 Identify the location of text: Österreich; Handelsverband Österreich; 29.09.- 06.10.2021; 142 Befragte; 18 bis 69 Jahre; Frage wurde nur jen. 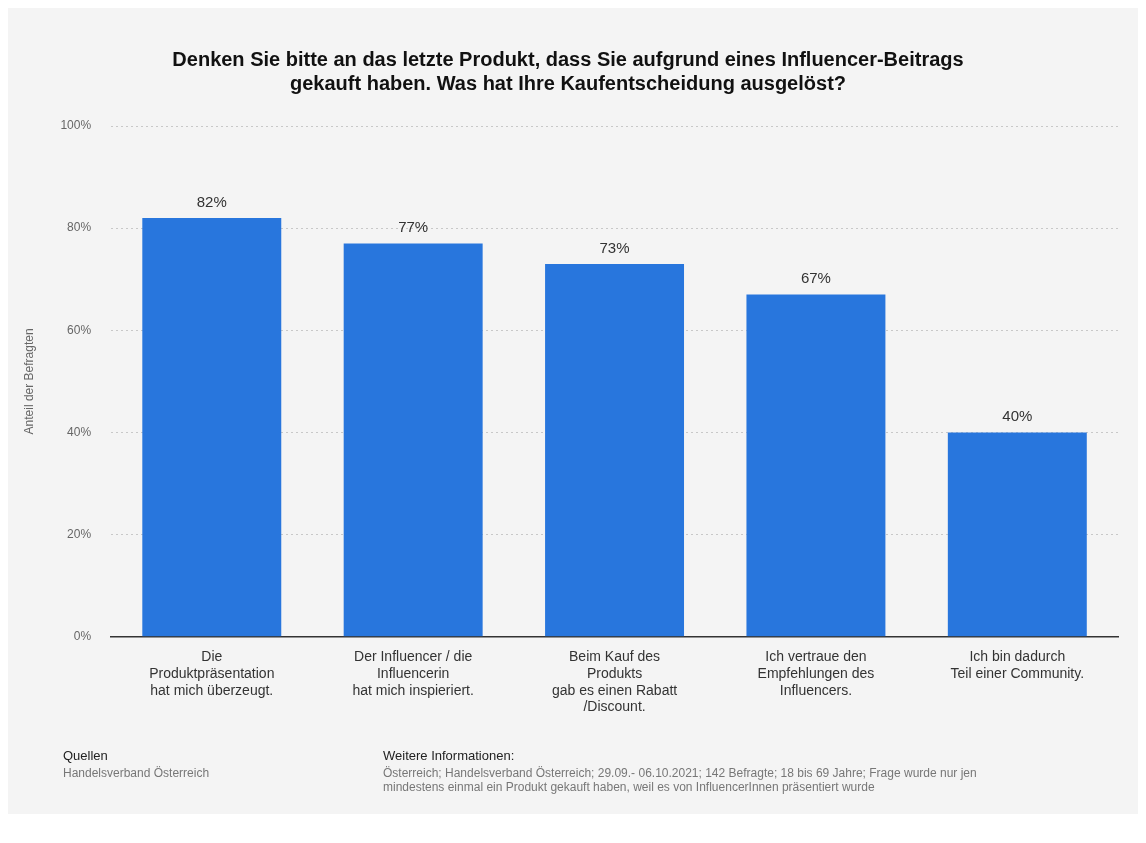
(680, 773).